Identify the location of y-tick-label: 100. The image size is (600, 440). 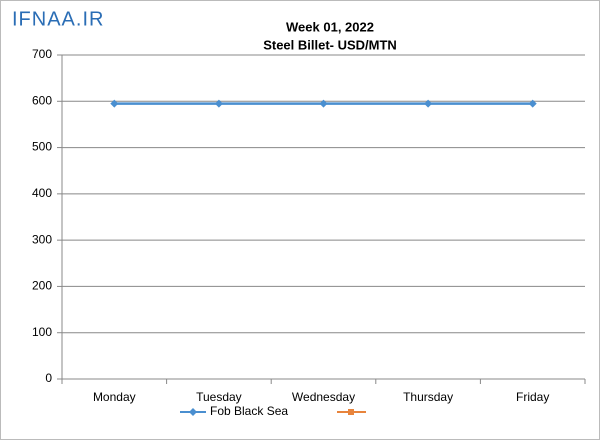
(42, 332).